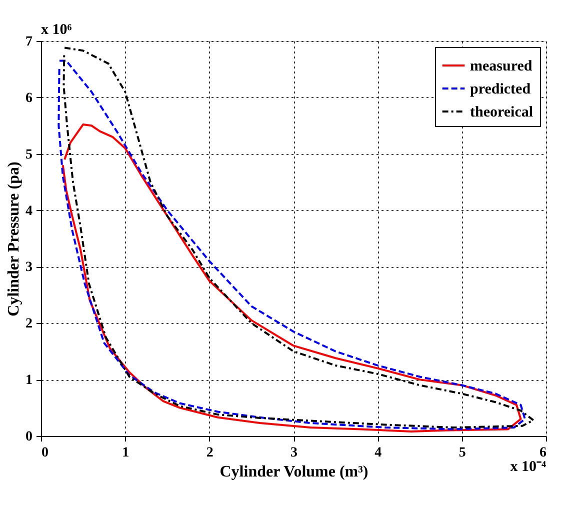 The height and width of the screenshot is (505, 587). Describe the element at coordinates (294, 453) in the screenshot. I see `x-tick-label: 3` at that location.